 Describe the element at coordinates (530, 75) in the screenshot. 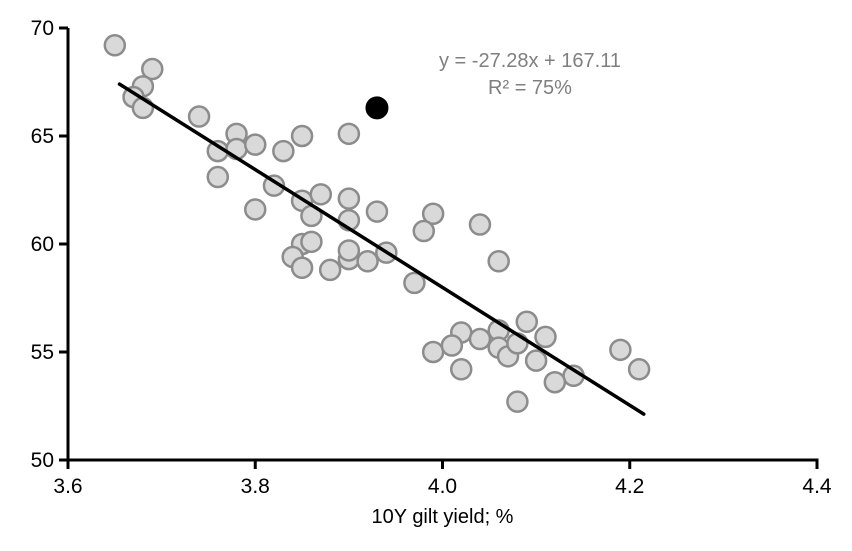

I see `trendline-annotation: y = -27.28x + 167.11 R² = 75%` at that location.